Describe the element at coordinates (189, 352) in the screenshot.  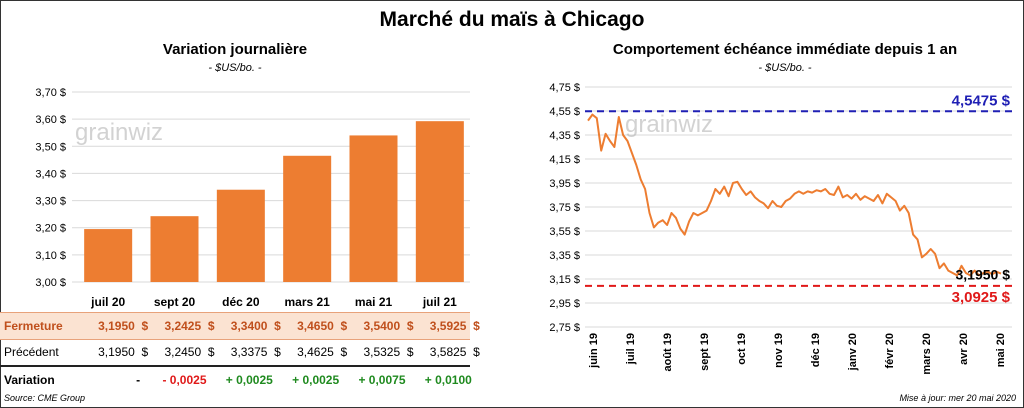
I see `prev-cell: 3,2450 $` at that location.